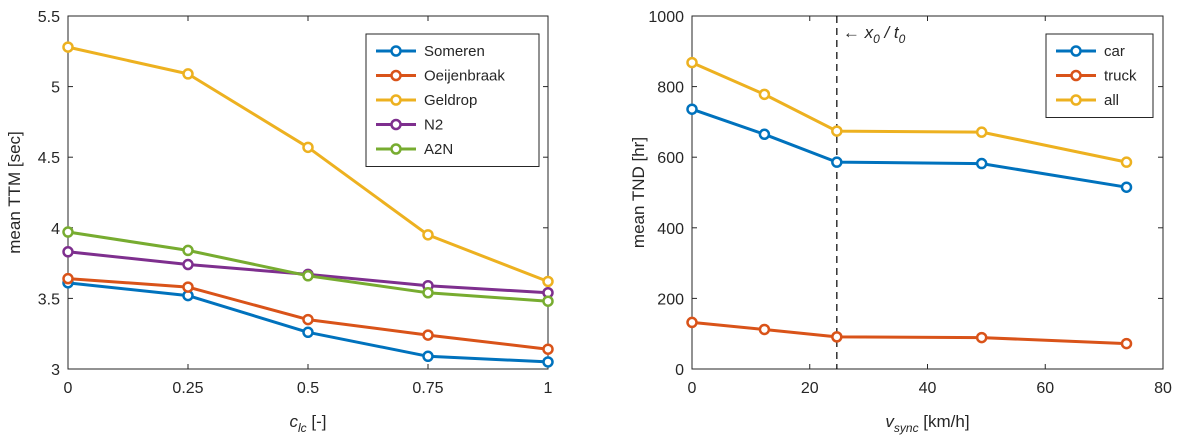 This screenshot has height=444, width=1186. What do you see at coordinates (897, 32) in the screenshot?
I see `annotation-t: t` at bounding box center [897, 32].